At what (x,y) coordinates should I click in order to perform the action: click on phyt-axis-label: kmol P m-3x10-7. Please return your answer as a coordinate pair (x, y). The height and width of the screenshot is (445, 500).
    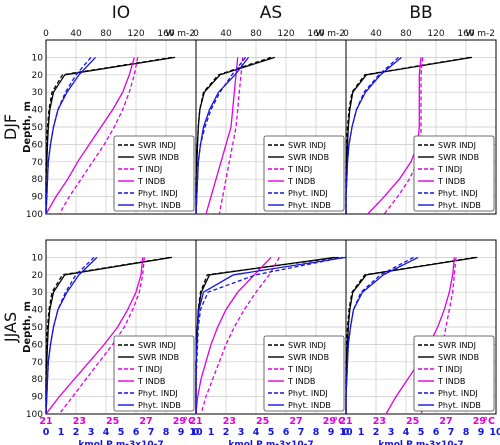
    Looking at the image, I should click on (120, 442).